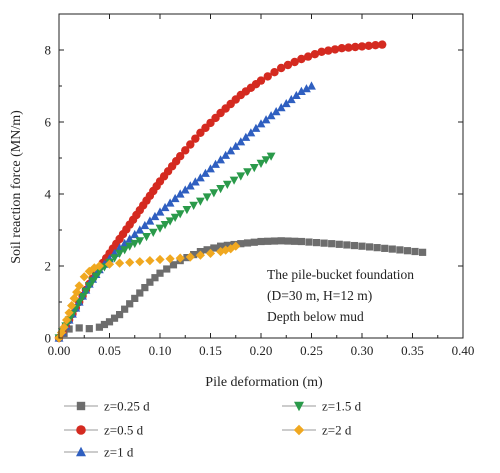  I want to click on x-tick-label: 0.20, so click(261, 350).